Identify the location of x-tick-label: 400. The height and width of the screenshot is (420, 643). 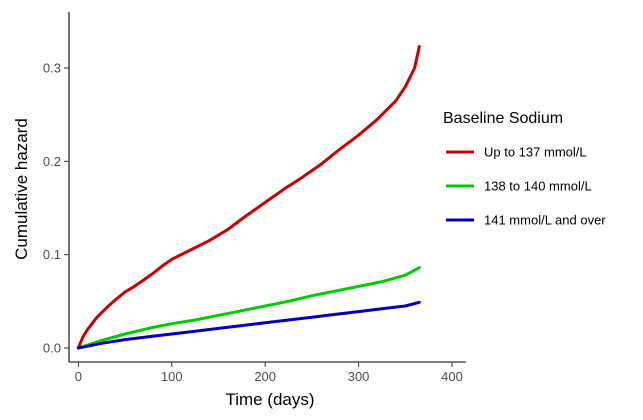
(452, 376).